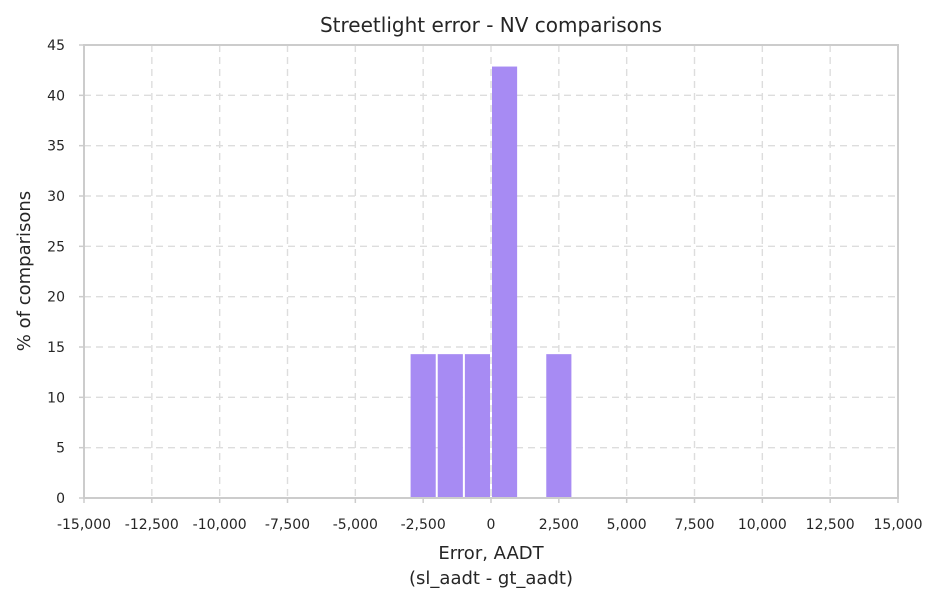 The width and height of the screenshot is (941, 602). What do you see at coordinates (60, 499) in the screenshot?
I see `y-tick-label: 0` at bounding box center [60, 499].